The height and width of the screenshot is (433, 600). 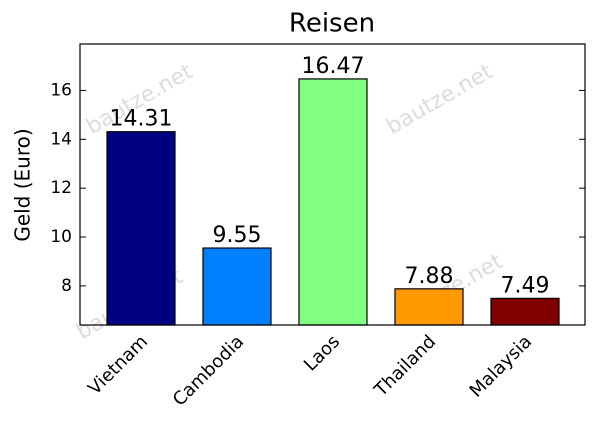 What do you see at coordinates (237, 235) in the screenshot?
I see `value-label: 9.55` at bounding box center [237, 235].